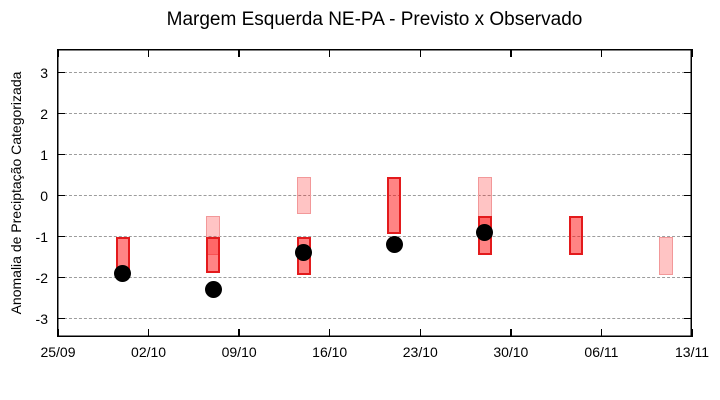  Describe the element at coordinates (41, 277) in the screenshot. I see `y-tick-label: -2` at that location.